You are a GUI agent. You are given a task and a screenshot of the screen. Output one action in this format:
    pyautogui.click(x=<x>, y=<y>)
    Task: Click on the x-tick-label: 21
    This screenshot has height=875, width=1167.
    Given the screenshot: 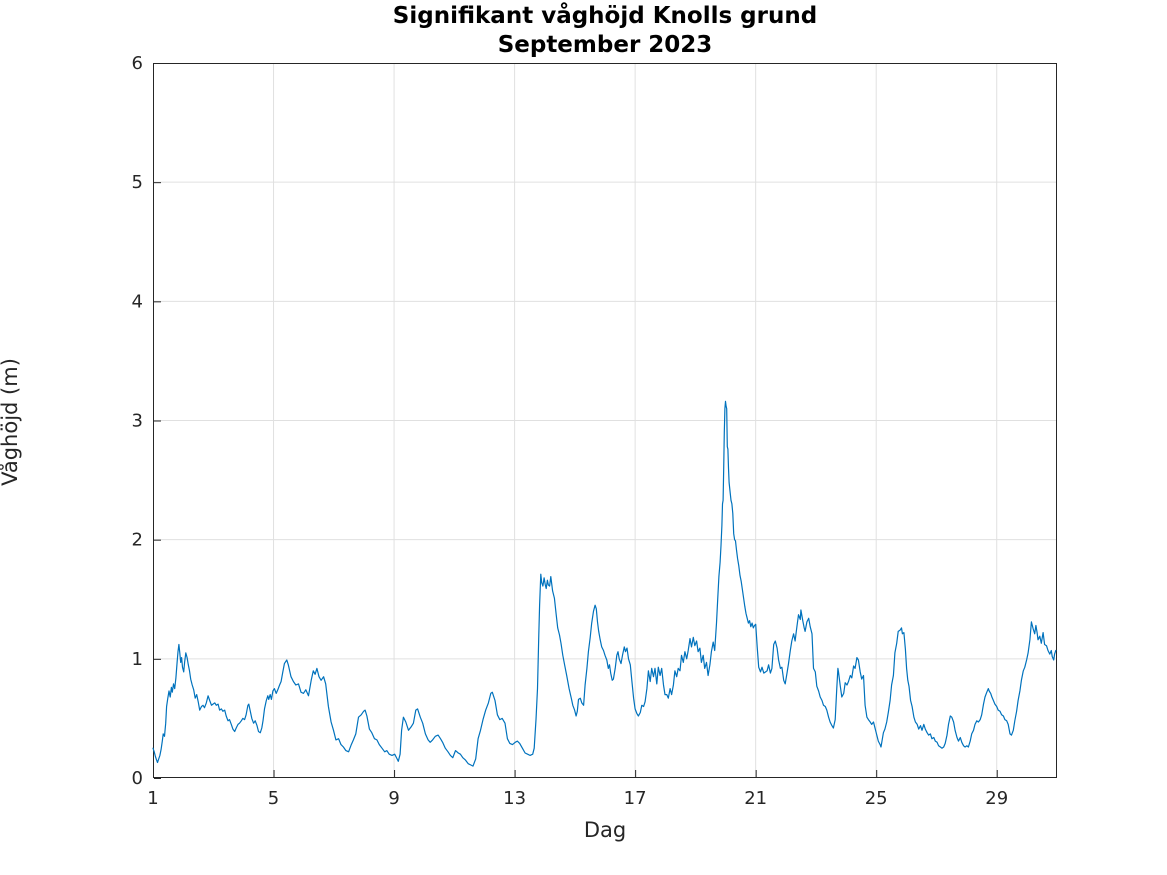 What is the action you would take?
    pyautogui.click(x=755, y=798)
    